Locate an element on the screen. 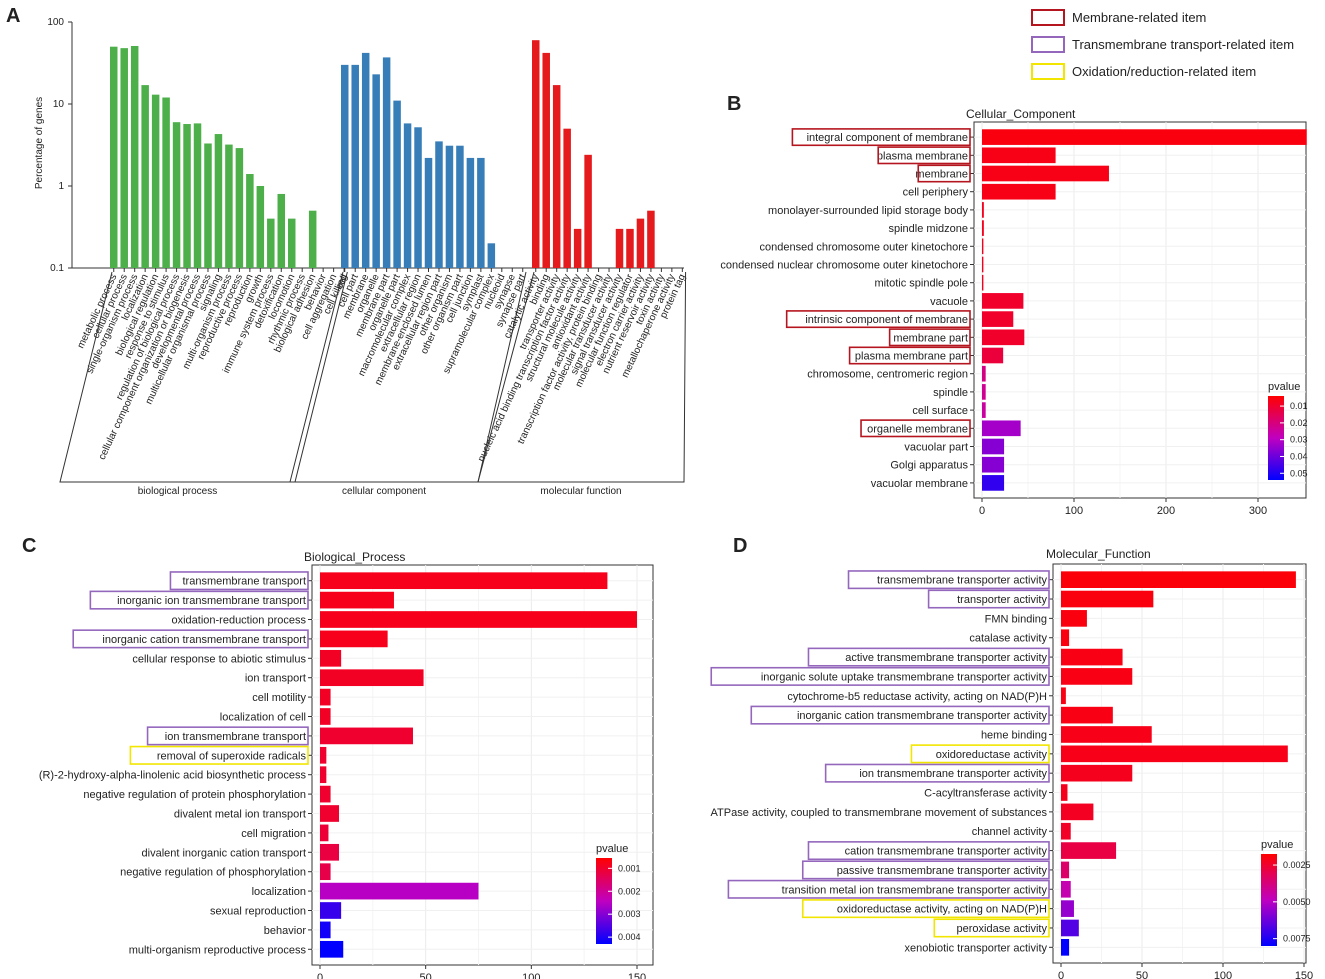 Image resolution: width=1325 pixels, height=979 pixels. panelC-colorbar-label: 0.004 is located at coordinates (629, 937).